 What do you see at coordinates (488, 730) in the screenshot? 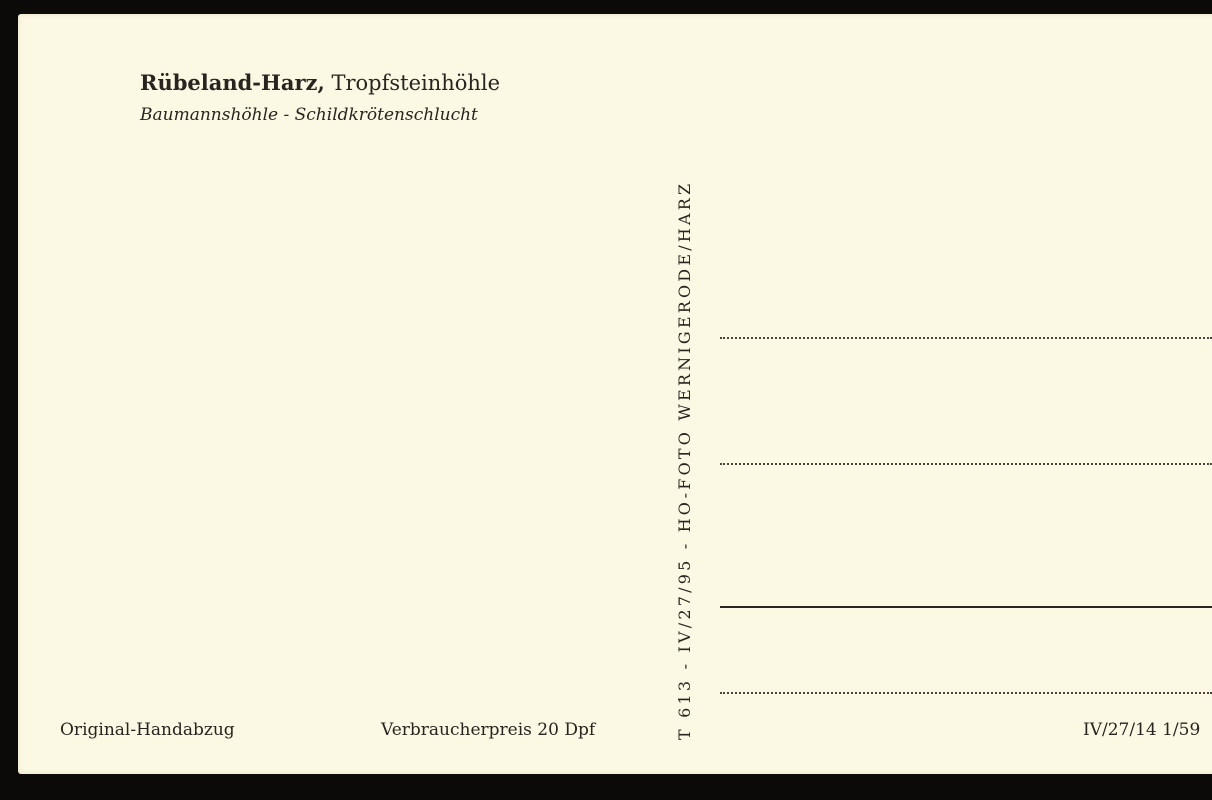
I see `footer-price: Verbraucherpreis 20 Dpf` at bounding box center [488, 730].